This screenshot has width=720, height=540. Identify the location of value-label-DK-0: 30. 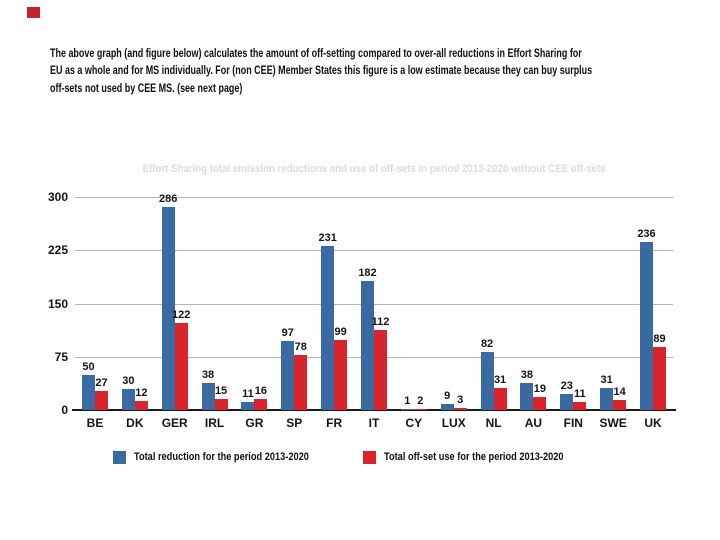
(128, 380).